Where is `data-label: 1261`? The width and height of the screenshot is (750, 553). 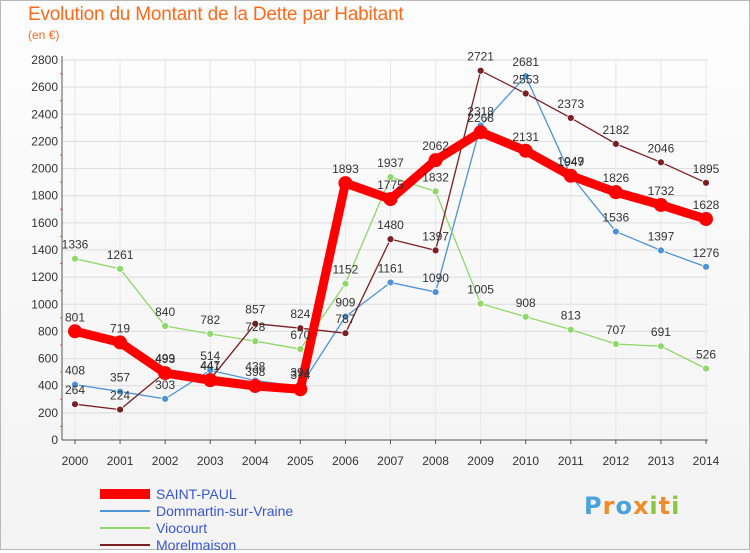
data-label: 1261 is located at coordinates (120, 255).